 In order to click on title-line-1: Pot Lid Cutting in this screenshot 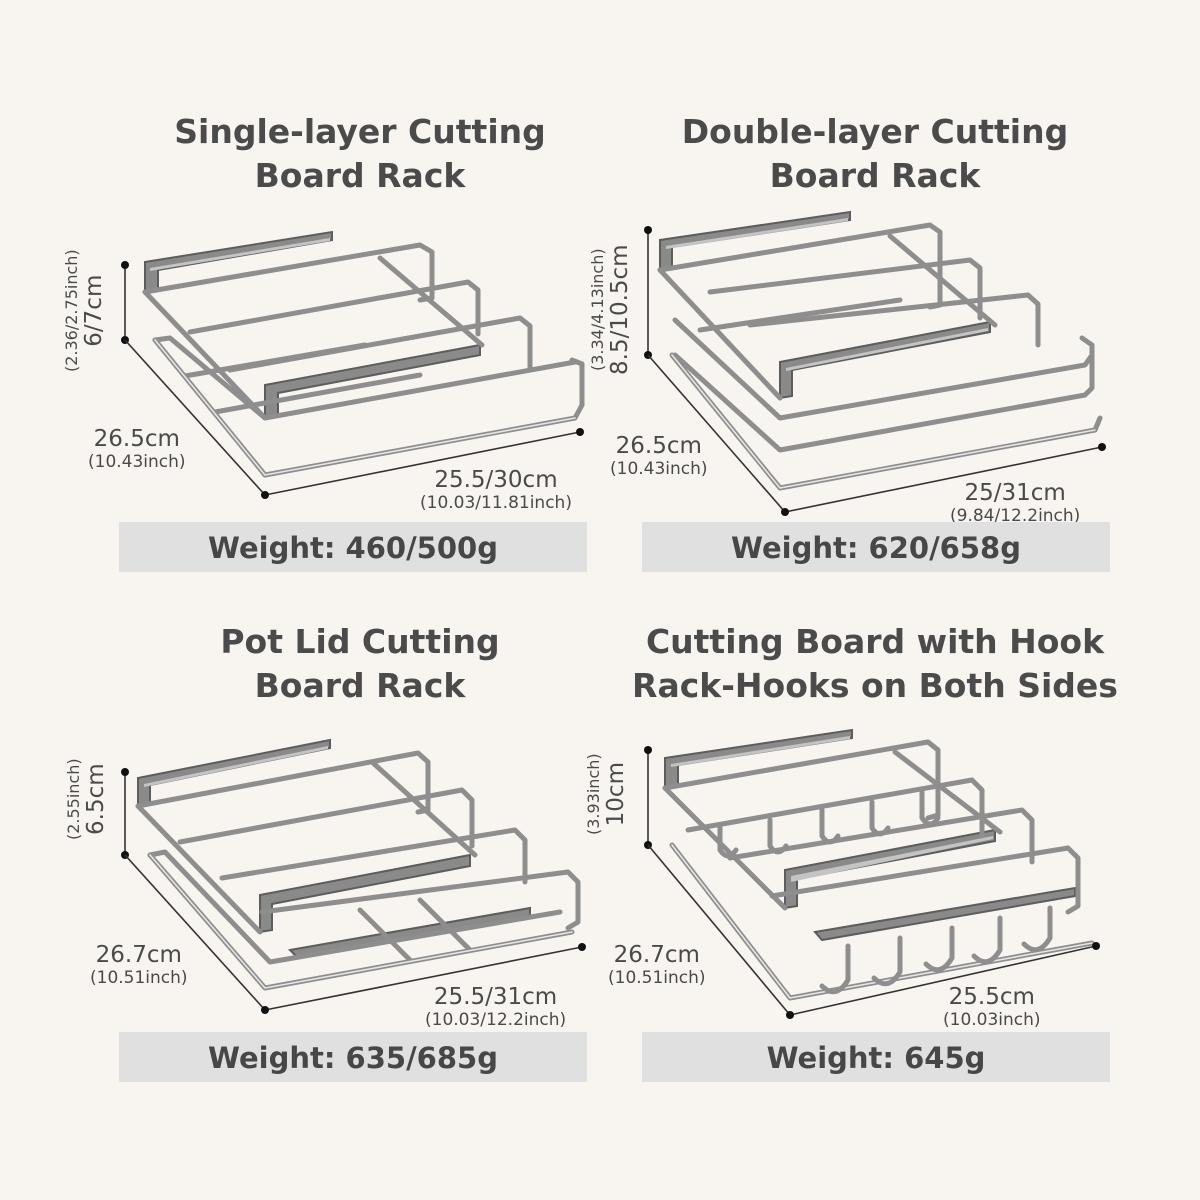, I will do `click(360, 641)`.